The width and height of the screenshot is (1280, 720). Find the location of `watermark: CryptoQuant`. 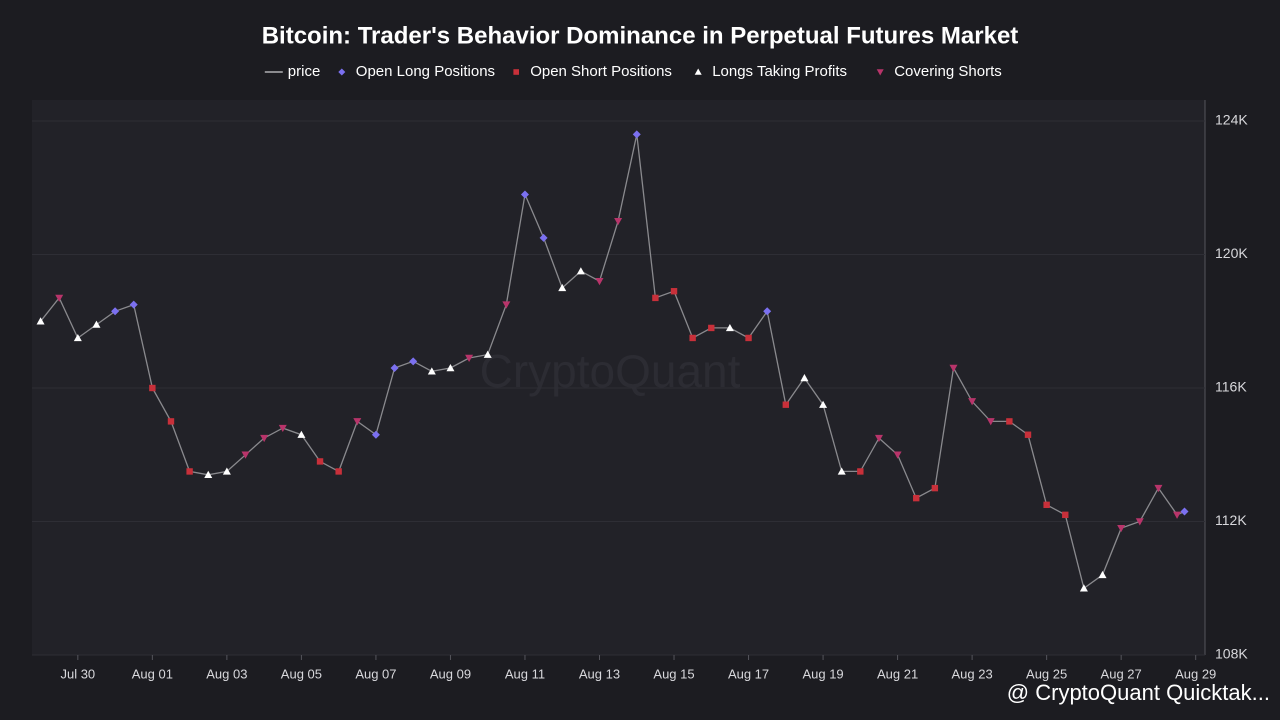

watermark: CryptoQuant is located at coordinates (610, 371).